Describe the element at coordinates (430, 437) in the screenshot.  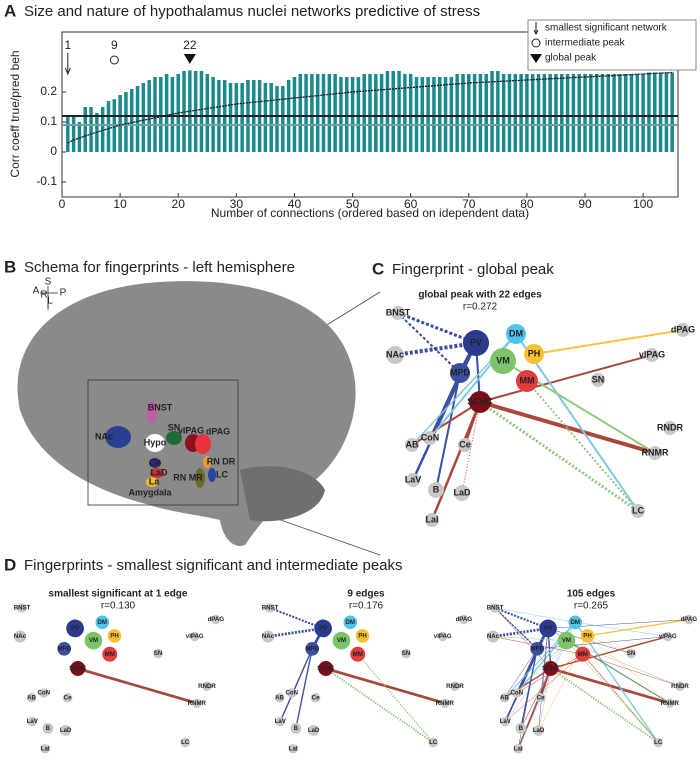
I see `node-label: CoN` at that location.